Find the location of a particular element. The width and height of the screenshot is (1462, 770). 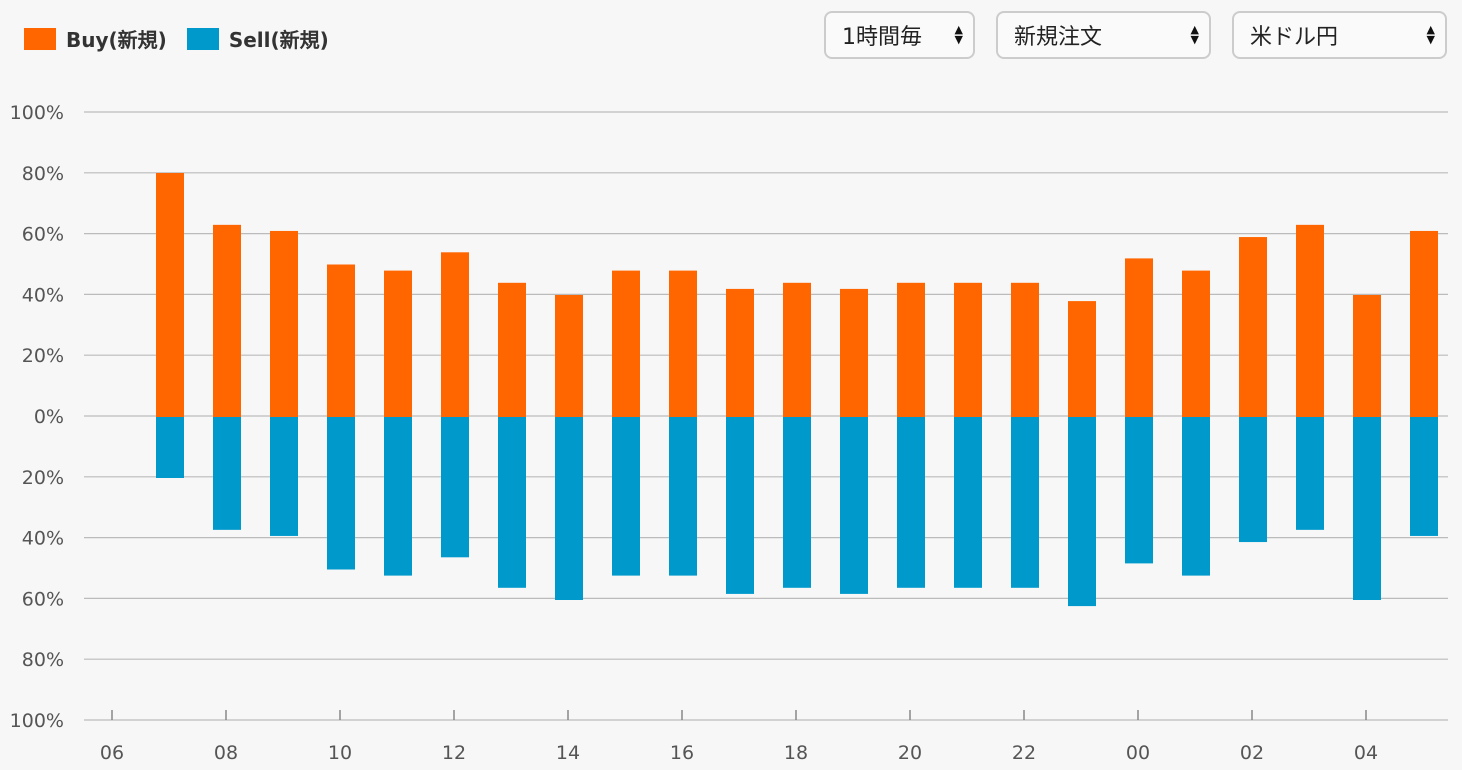

legend-item-buy: Buy(新規) is located at coordinates (95, 38).